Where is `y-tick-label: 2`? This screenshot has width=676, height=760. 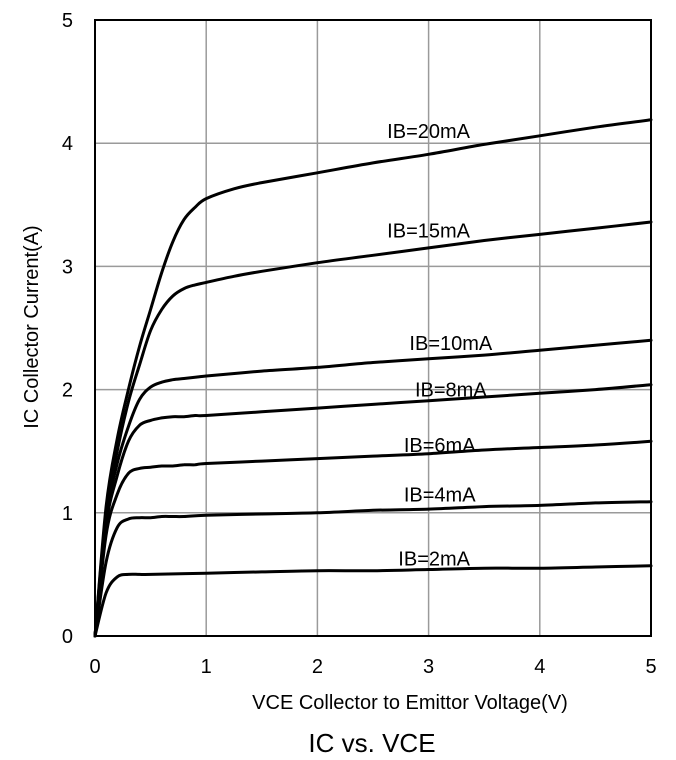 y-tick-label: 2 is located at coordinates (67, 391).